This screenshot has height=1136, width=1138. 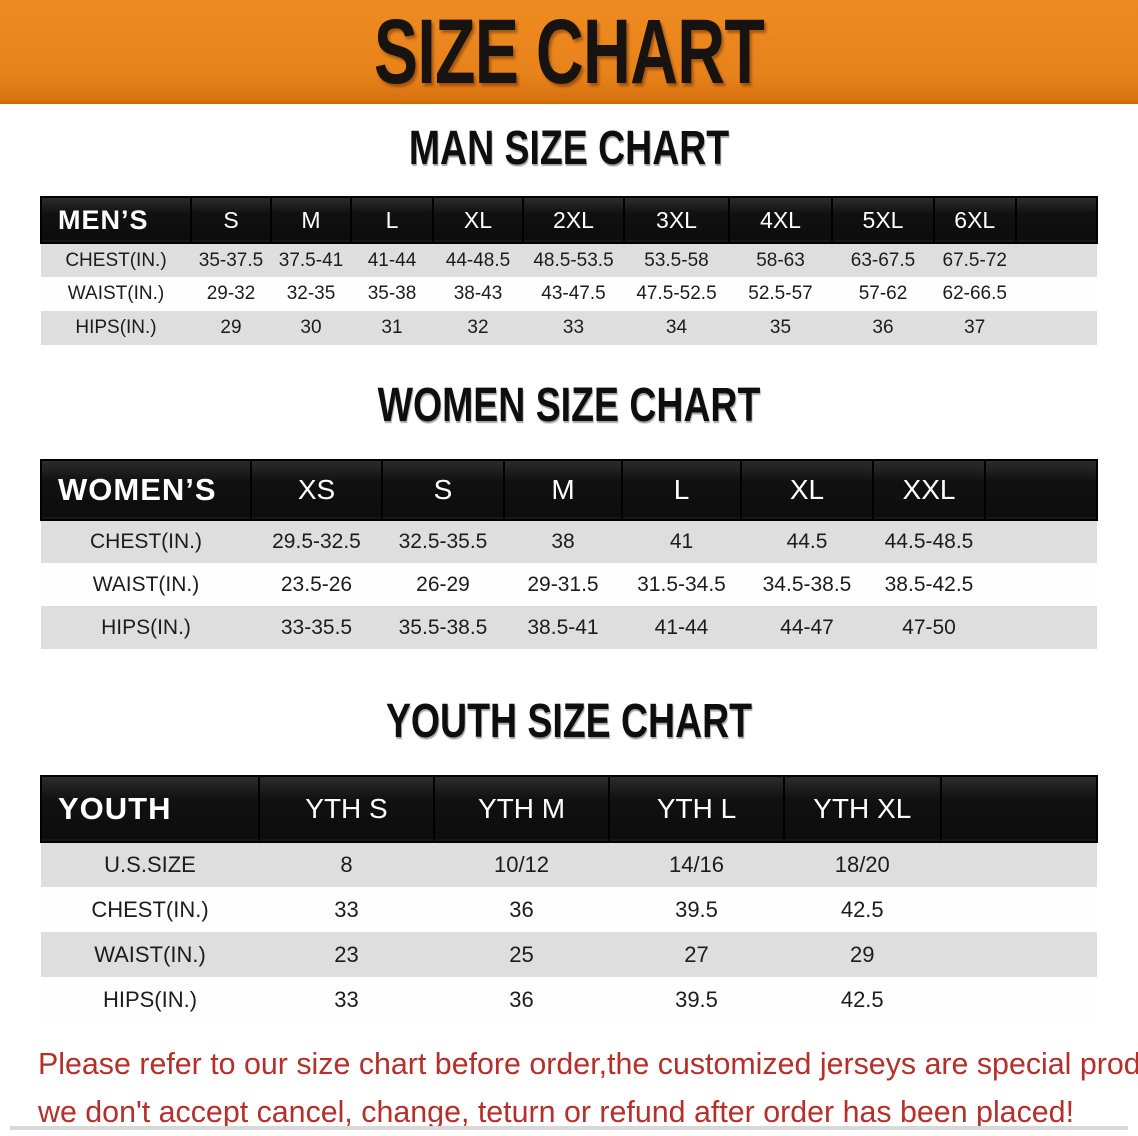 I want to click on man-section-heading: MAN SIZE CHART, so click(x=569, y=148).